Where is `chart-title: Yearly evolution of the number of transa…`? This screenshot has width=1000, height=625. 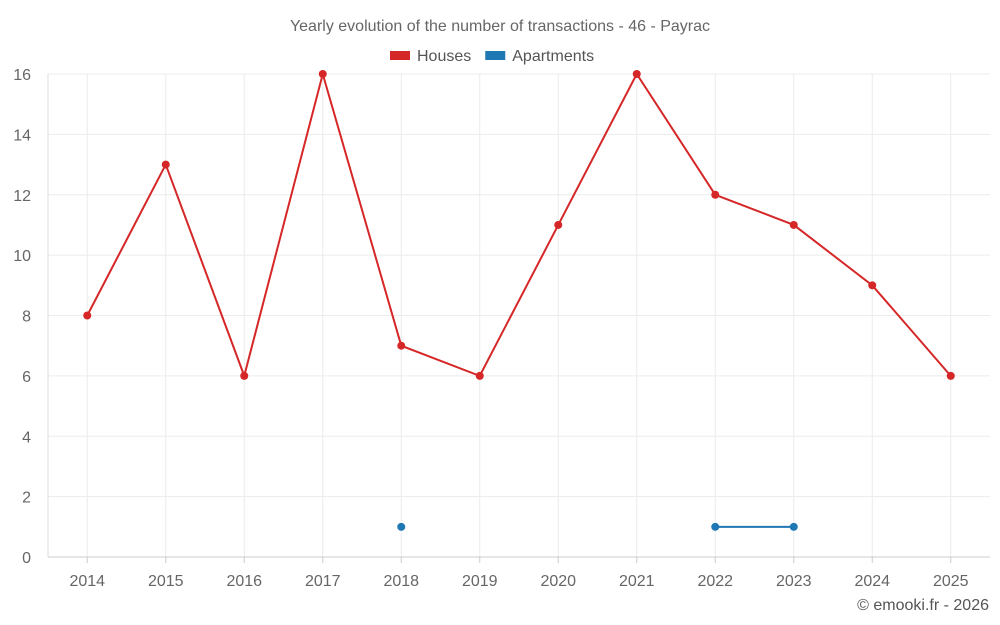
chart-title: Yearly evolution of the number of transa… is located at coordinates (500, 26).